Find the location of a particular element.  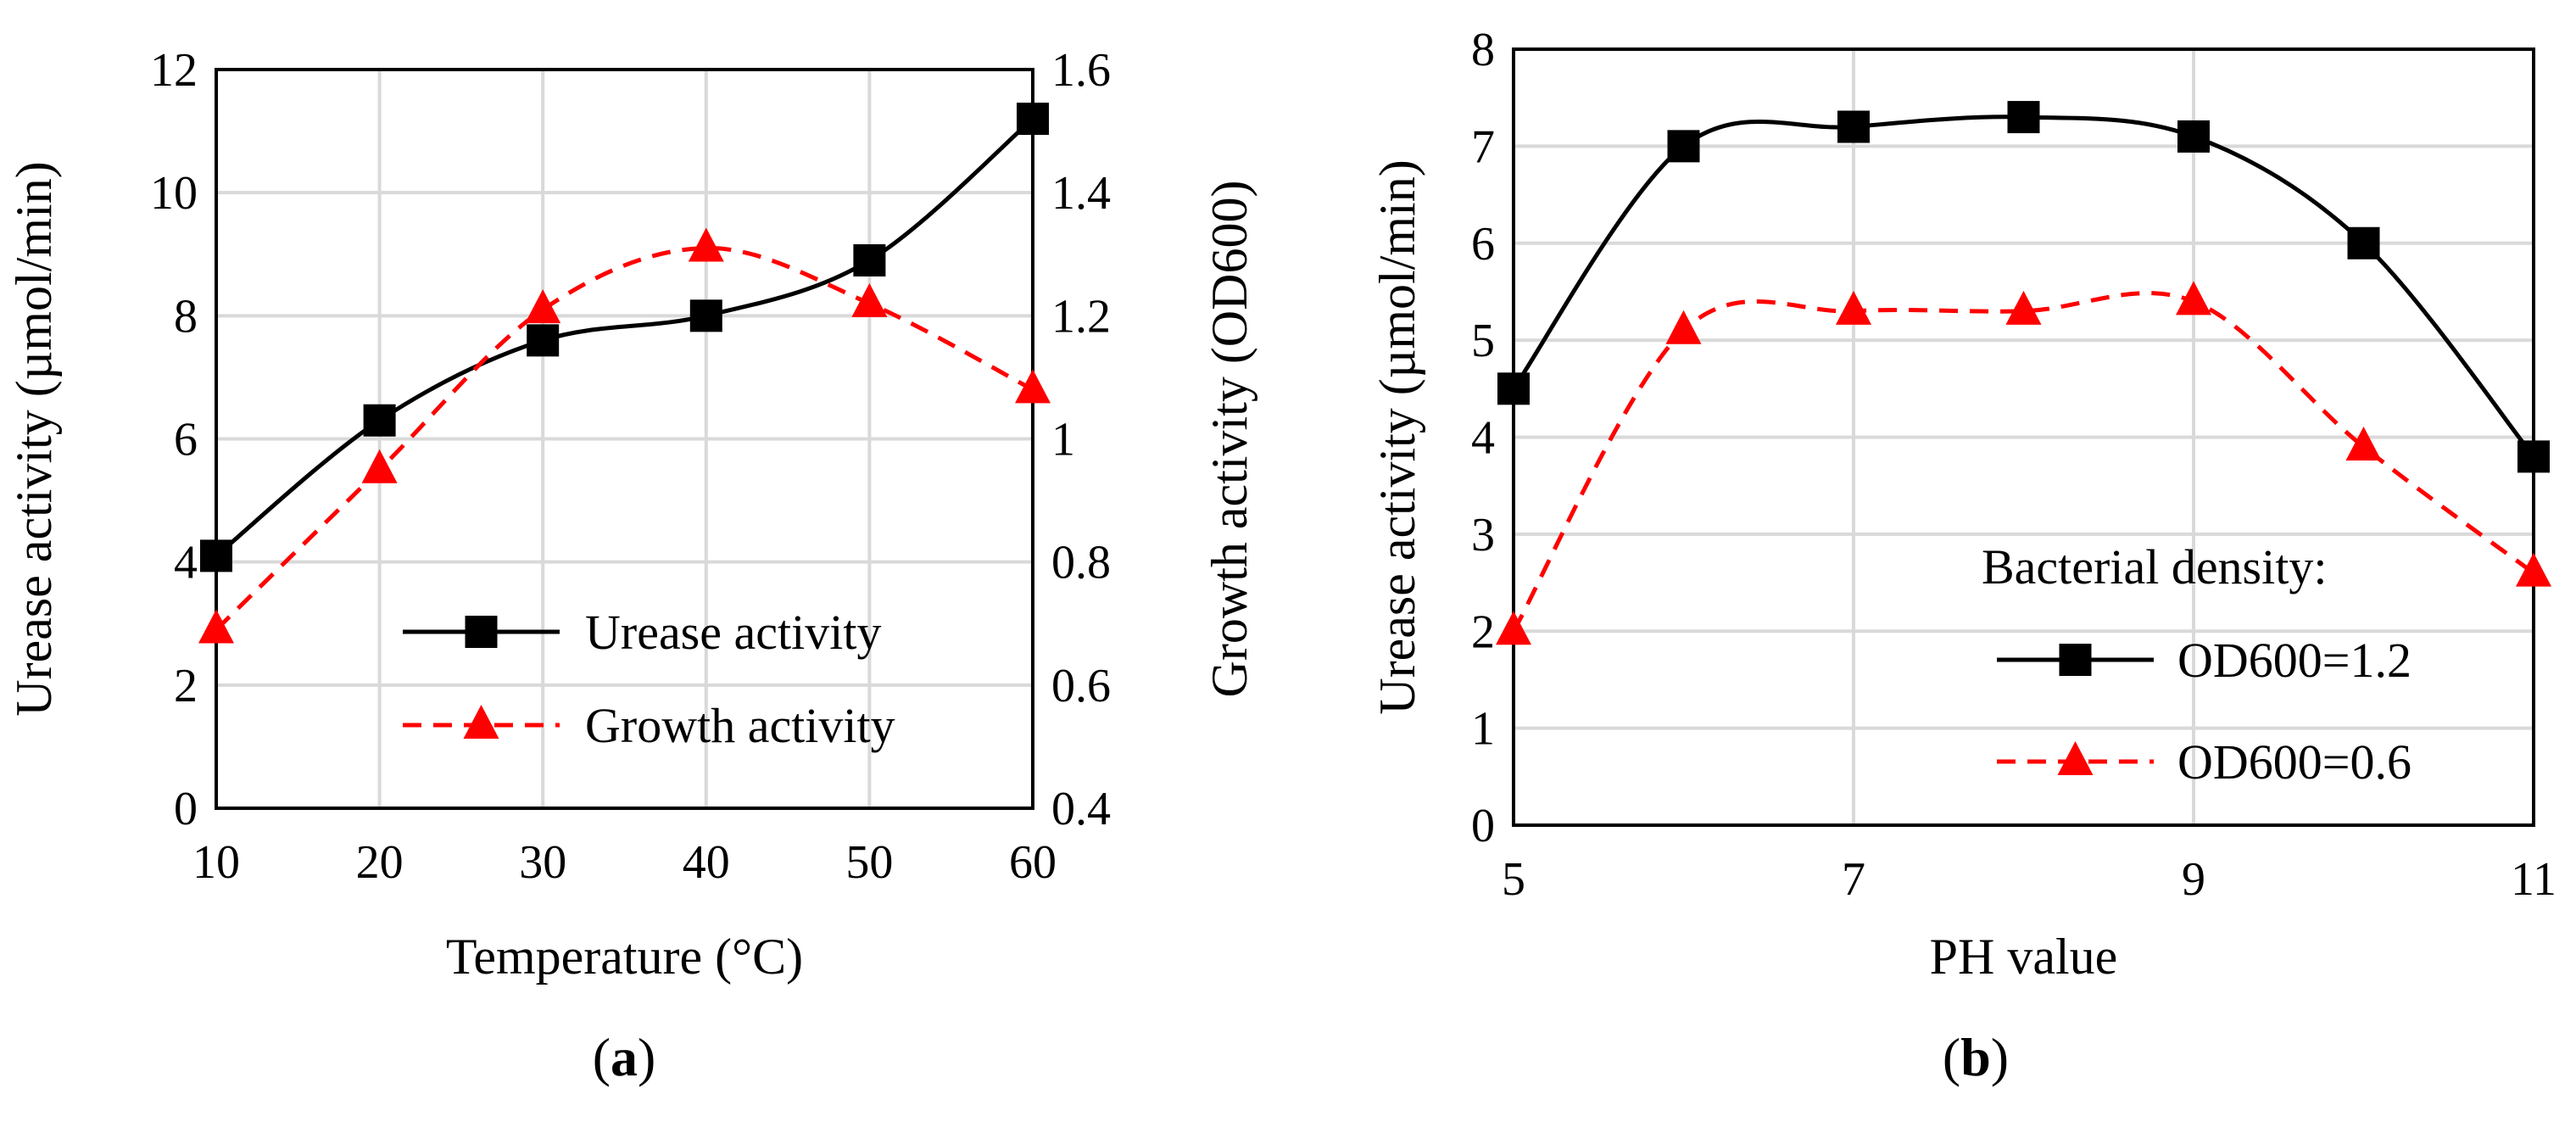

y-right-tick-label: 1.6 is located at coordinates (1081, 71).